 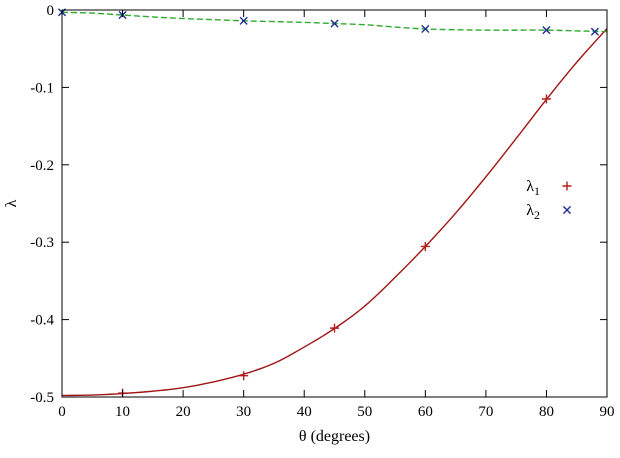 I want to click on x-tick-label: 70, so click(x=485, y=412).